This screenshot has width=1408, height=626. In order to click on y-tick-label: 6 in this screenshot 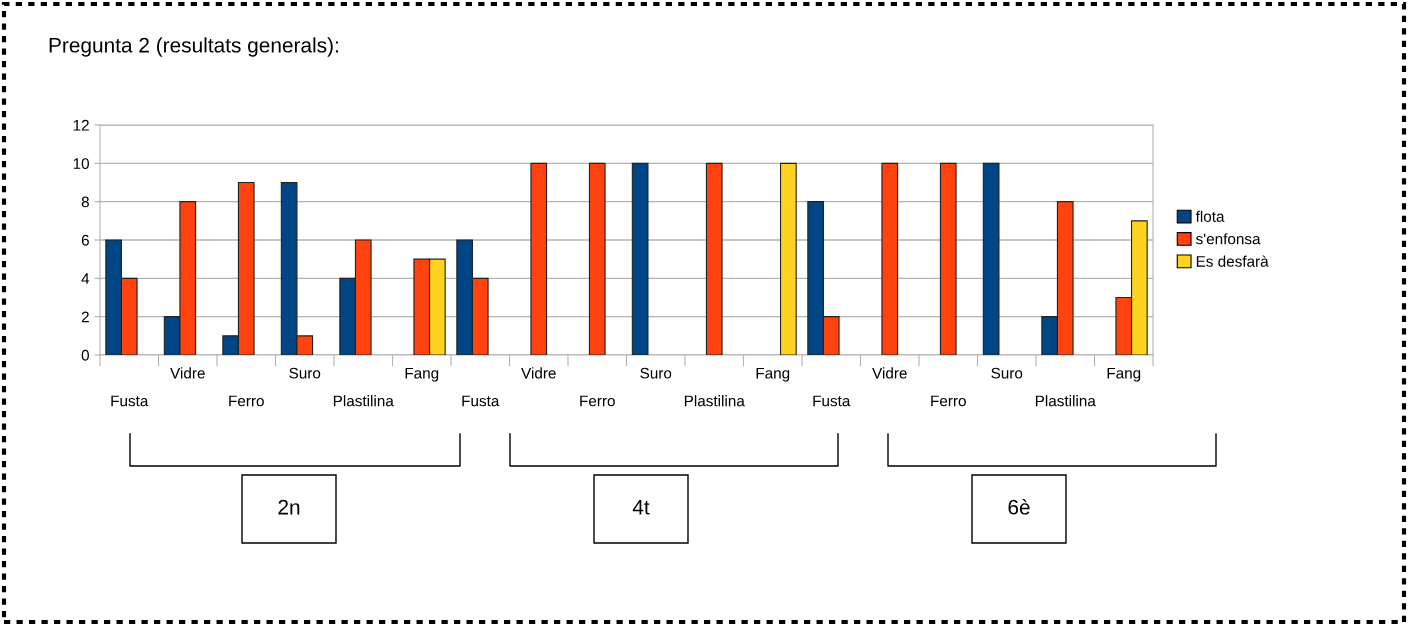, I will do `click(85, 240)`.